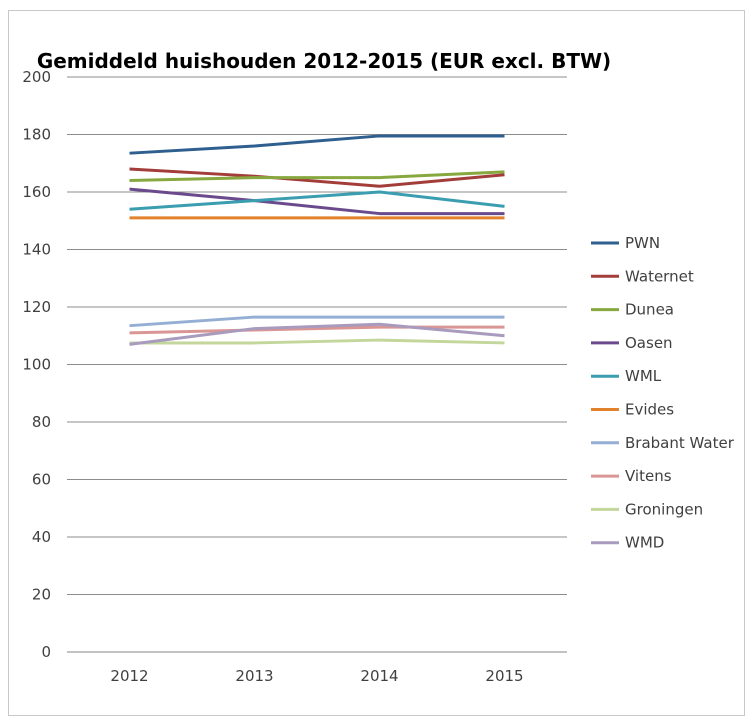 This screenshot has height=722, width=752. What do you see at coordinates (649, 343) in the screenshot?
I see `legend-label: Oasen` at bounding box center [649, 343].